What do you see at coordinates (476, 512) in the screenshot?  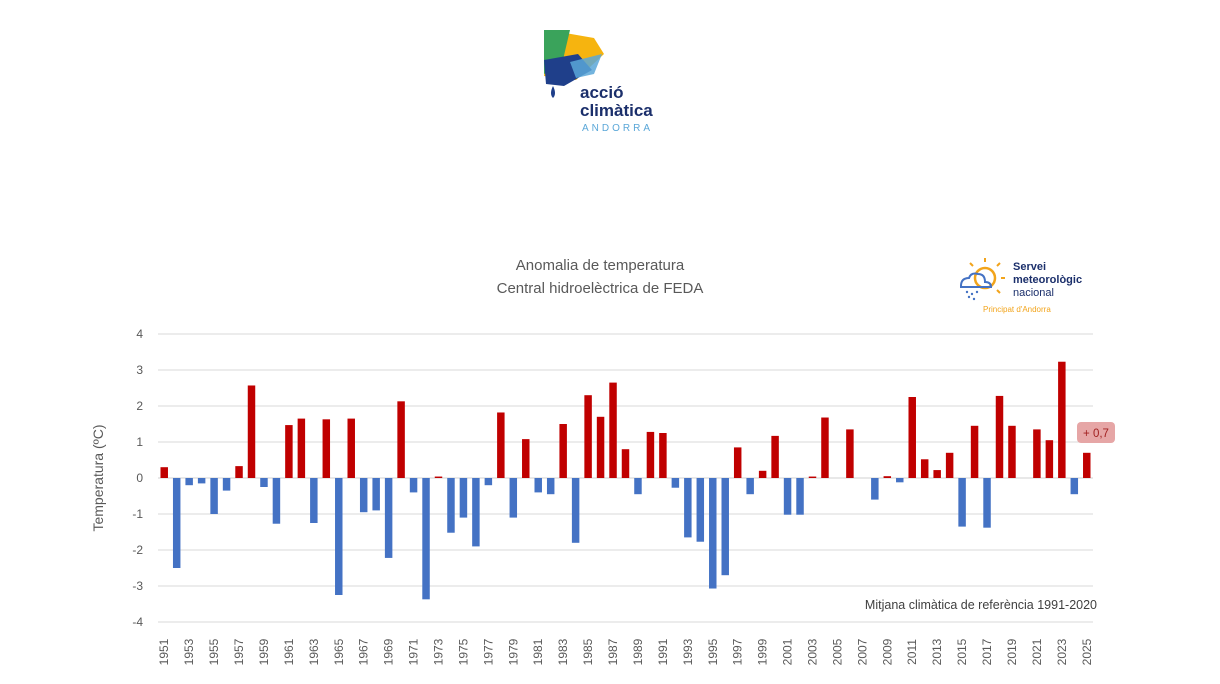 I see `bar-1976` at bounding box center [476, 512].